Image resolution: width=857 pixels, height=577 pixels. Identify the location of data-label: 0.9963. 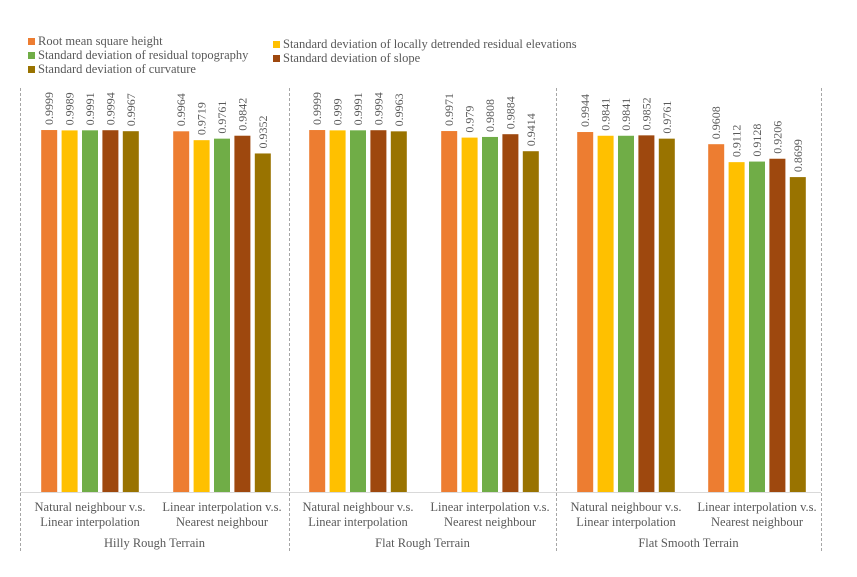
(399, 109).